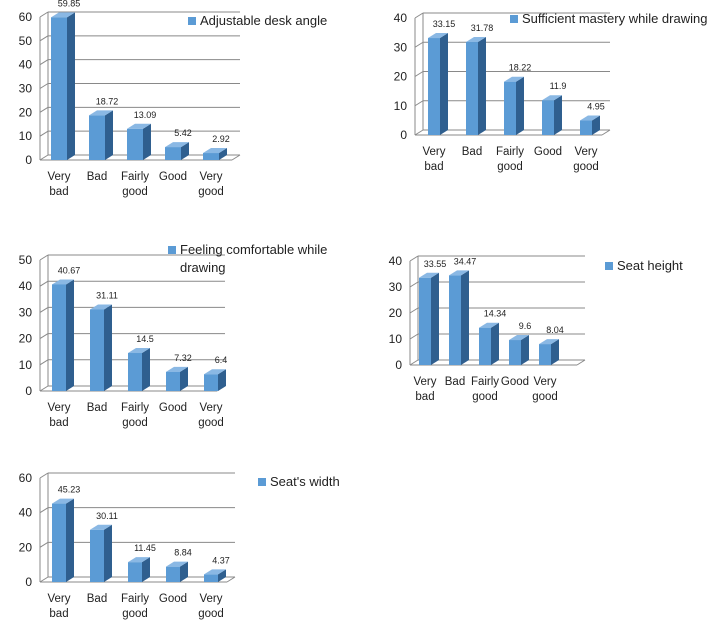  I want to click on data-label: 11.9, so click(558, 86).